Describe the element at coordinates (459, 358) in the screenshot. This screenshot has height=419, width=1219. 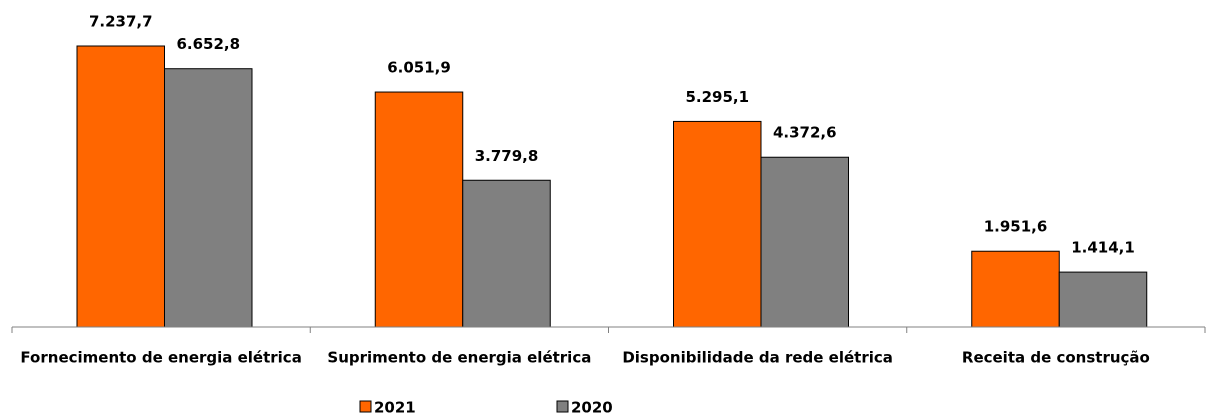
I see `x-tick-label: Suprimento de energia elétrica` at that location.